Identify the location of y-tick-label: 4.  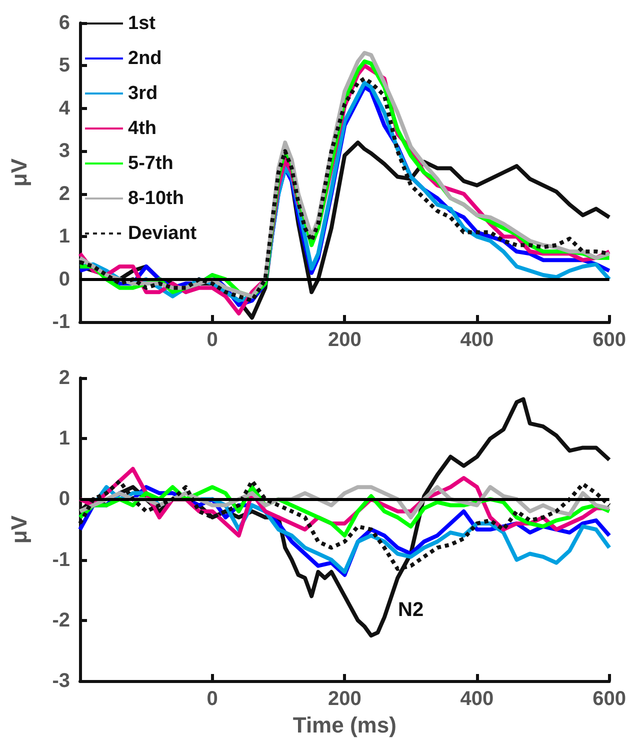
(64, 108).